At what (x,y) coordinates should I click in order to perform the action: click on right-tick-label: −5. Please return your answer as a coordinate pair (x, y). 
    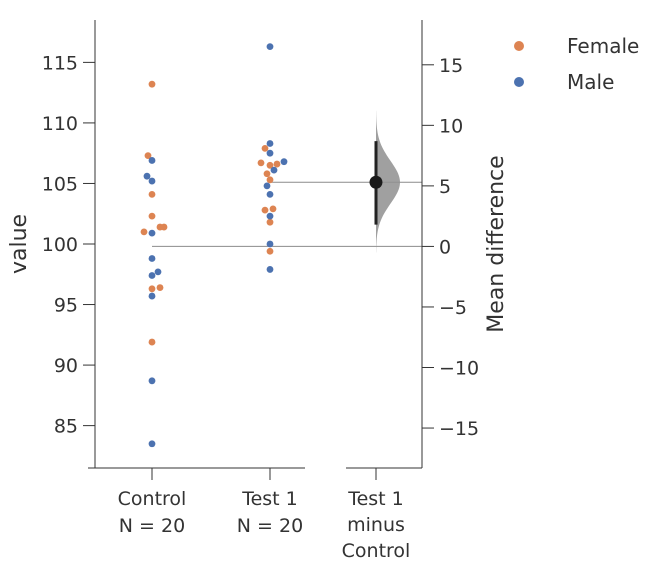
    Looking at the image, I should click on (453, 308).